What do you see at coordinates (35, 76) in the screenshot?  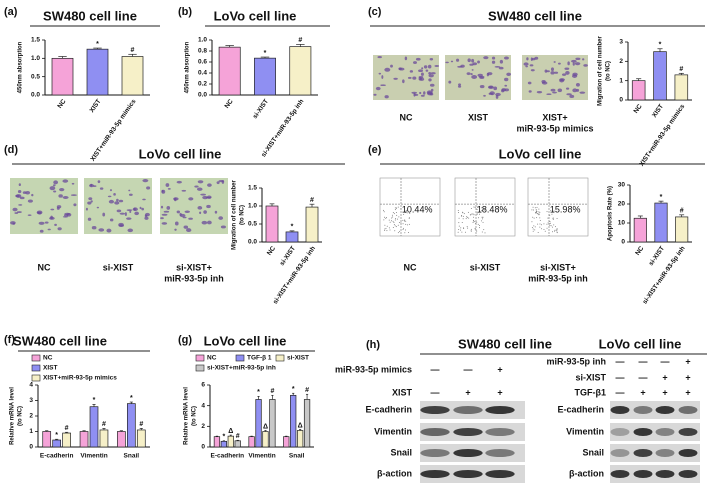 I see `y-tick-label: 0.5` at bounding box center [35, 76].